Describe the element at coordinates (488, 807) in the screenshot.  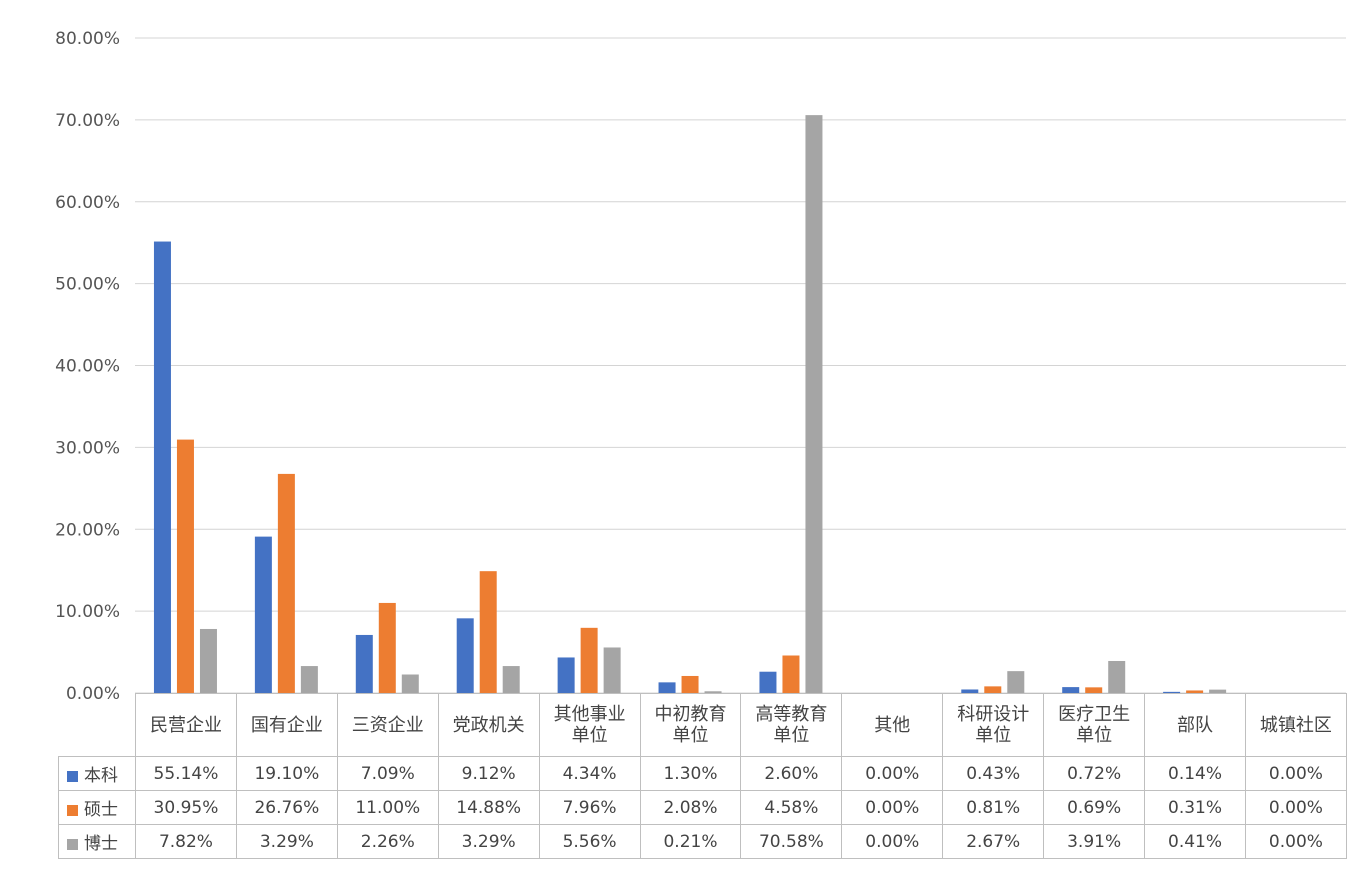
I see `data-label: 14.88%` at that location.